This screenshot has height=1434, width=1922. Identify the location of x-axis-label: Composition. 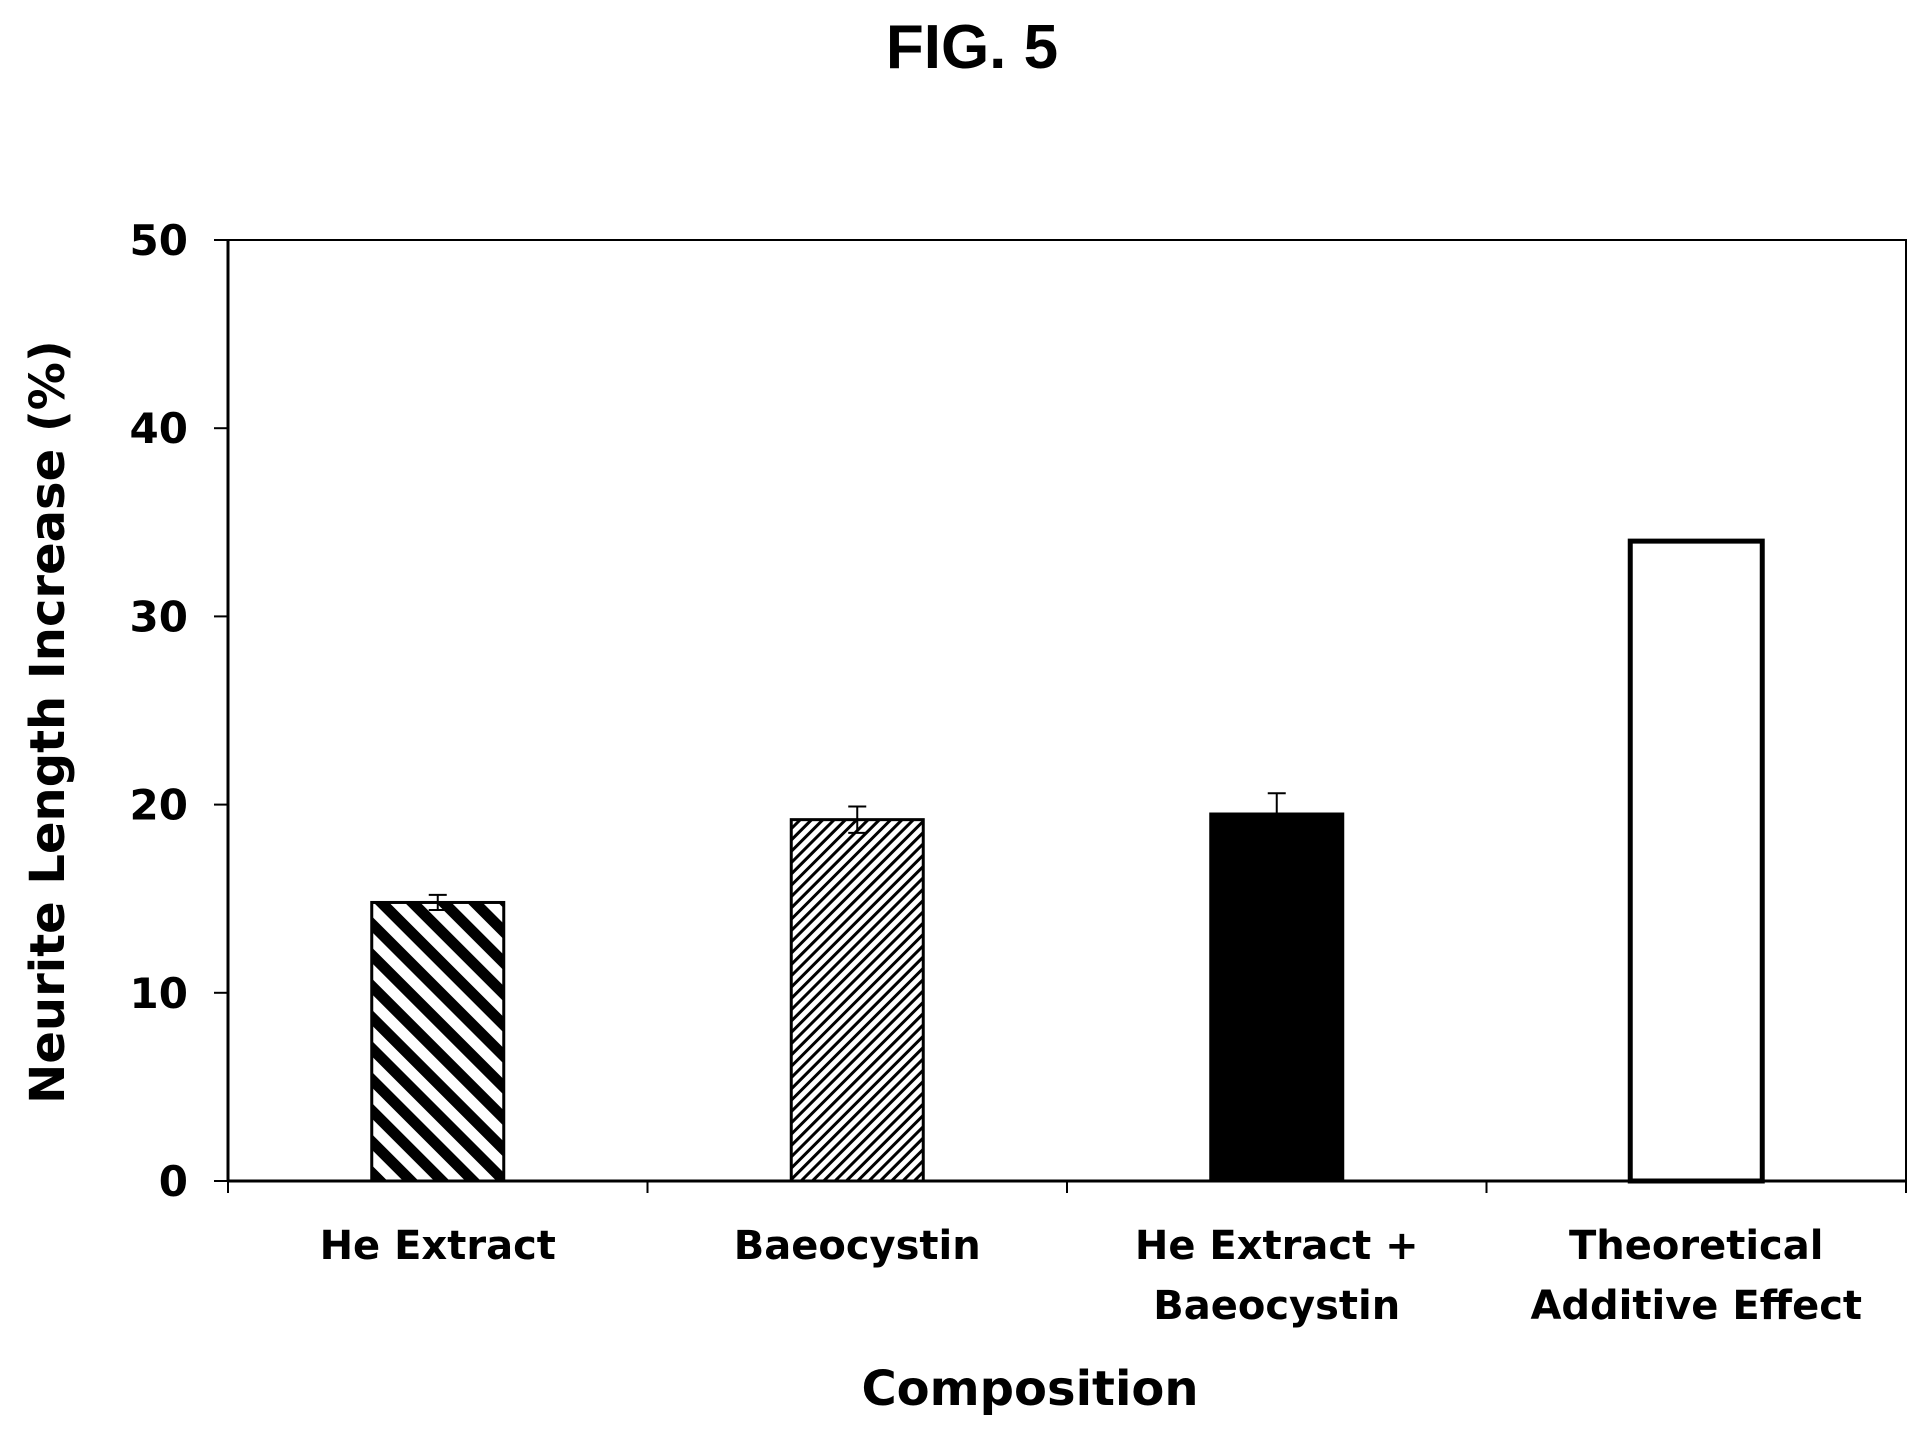
(1029, 1389).